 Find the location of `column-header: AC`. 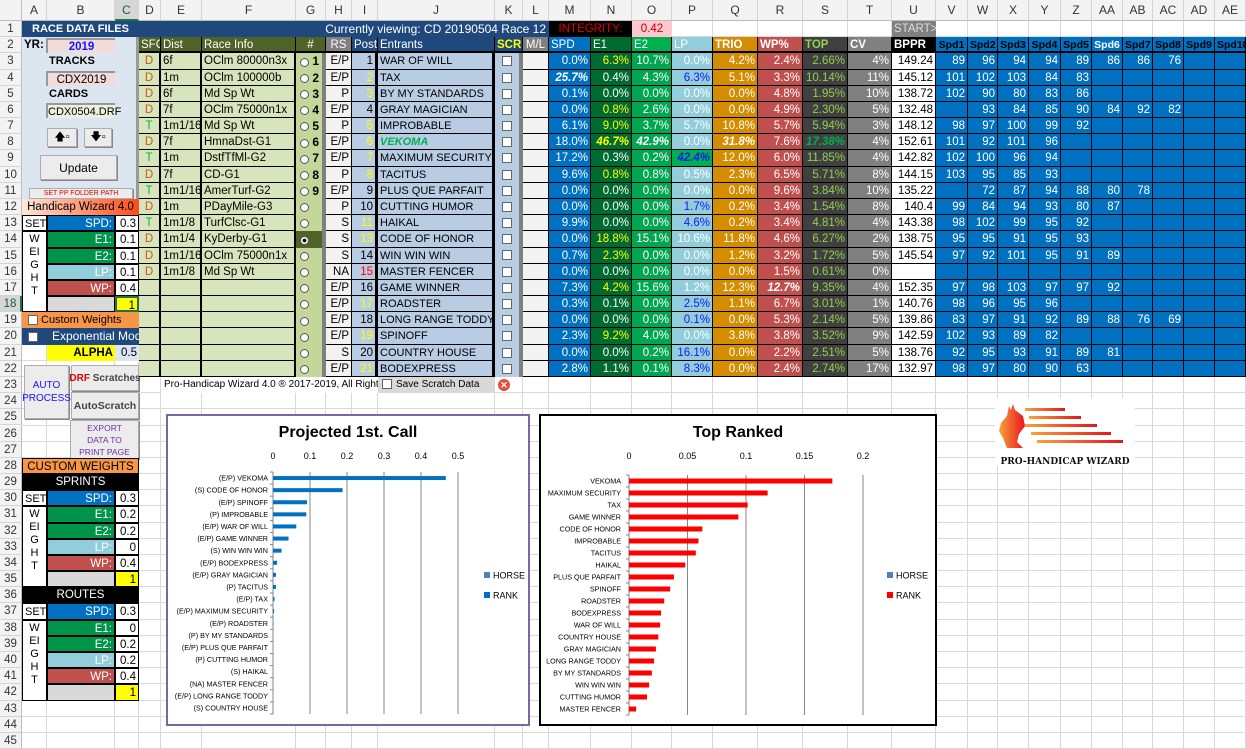

column-header: AC is located at coordinates (1168, 10).